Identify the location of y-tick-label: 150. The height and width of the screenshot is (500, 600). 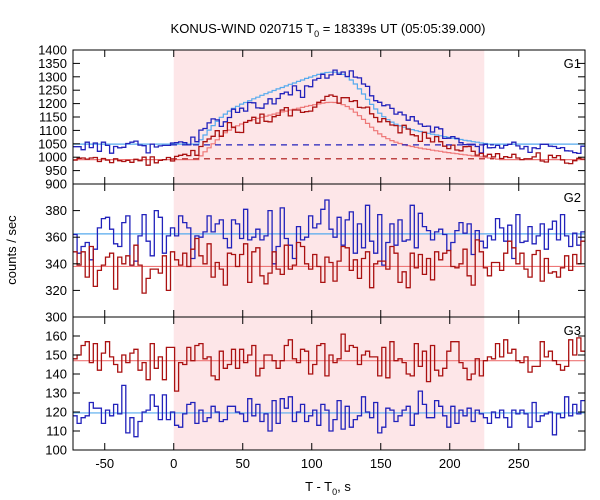
(56, 355).